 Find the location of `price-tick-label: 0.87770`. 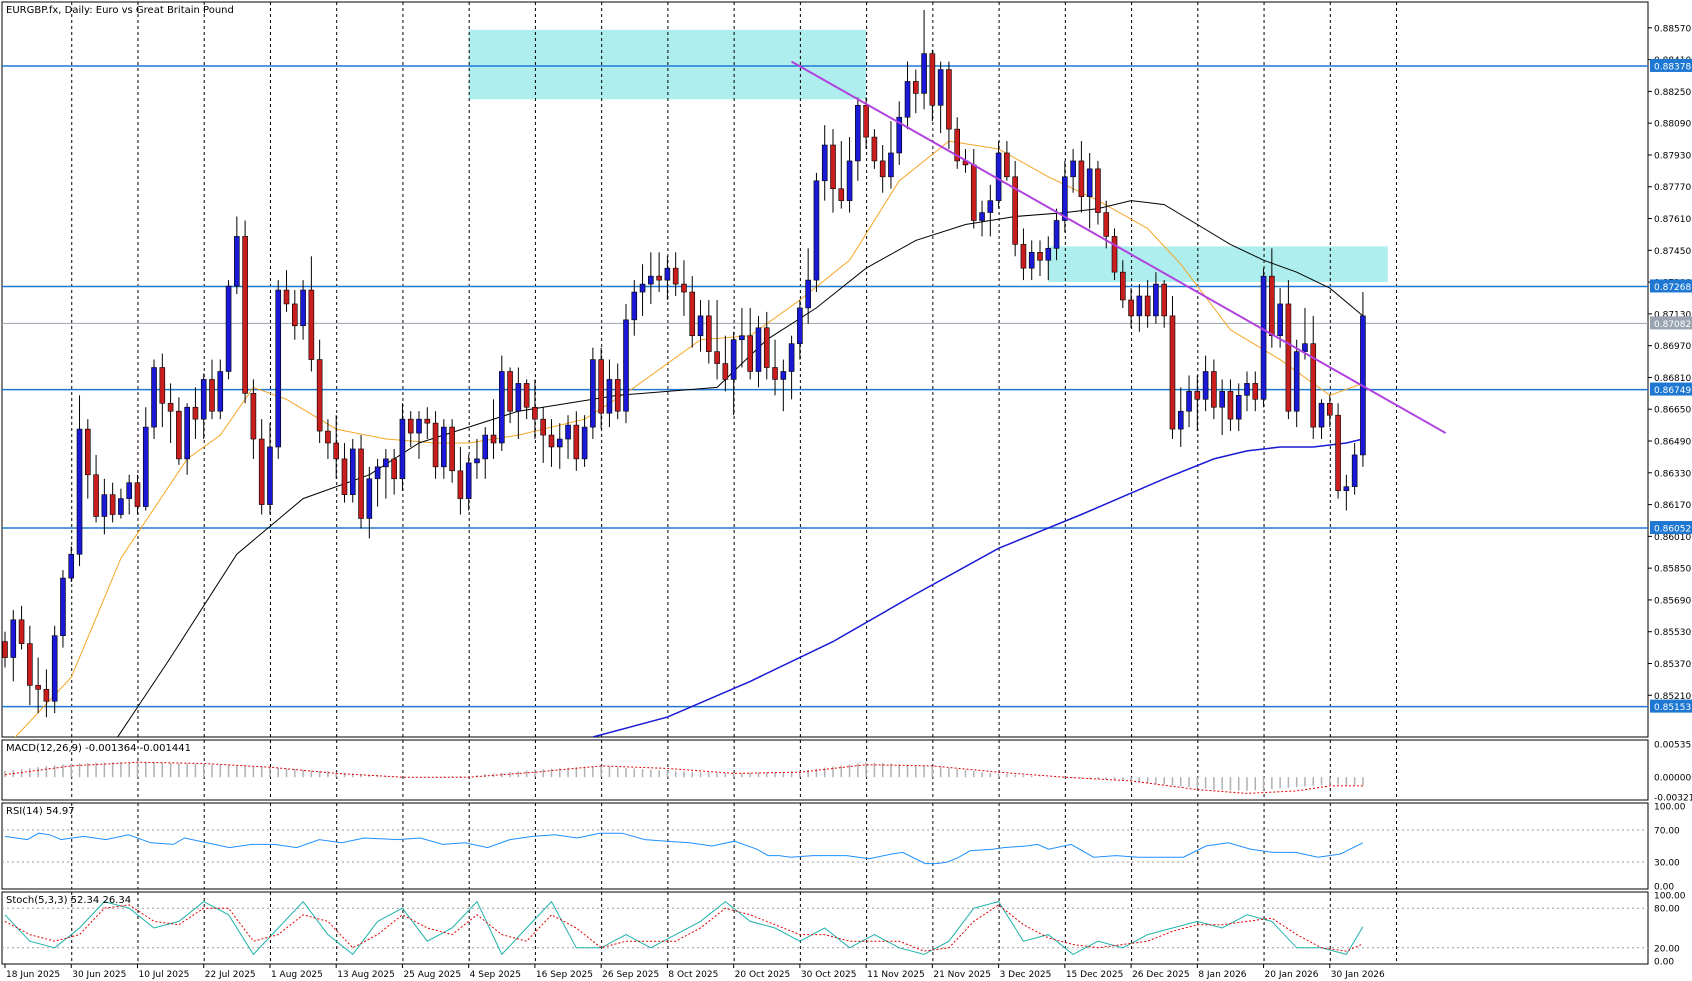

price-tick-label: 0.87770 is located at coordinates (1672, 188).